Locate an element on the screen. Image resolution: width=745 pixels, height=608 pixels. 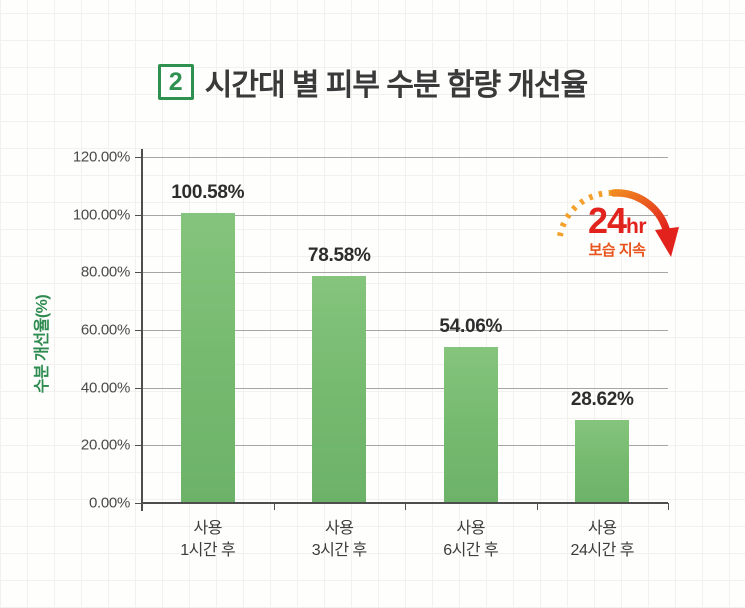
x-category-label: 사용 3시간 후 is located at coordinates (339, 539).